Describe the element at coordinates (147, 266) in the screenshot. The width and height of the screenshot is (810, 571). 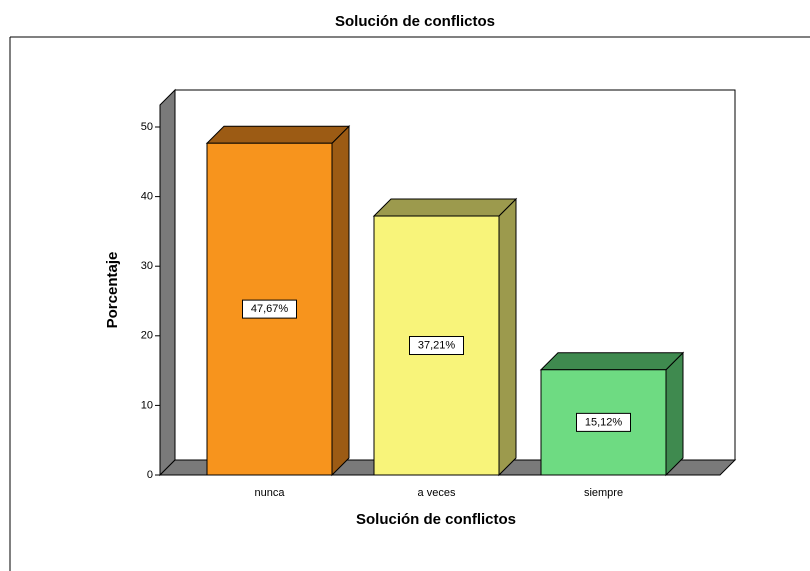
I see `y-tick-label: 30` at that location.